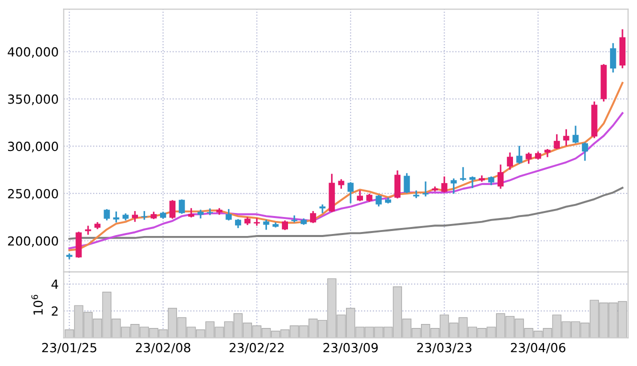 This screenshot has height=366, width=637. Describe the element at coordinates (538, 348) in the screenshot. I see `x-tick-label: 23/04/06` at that location.